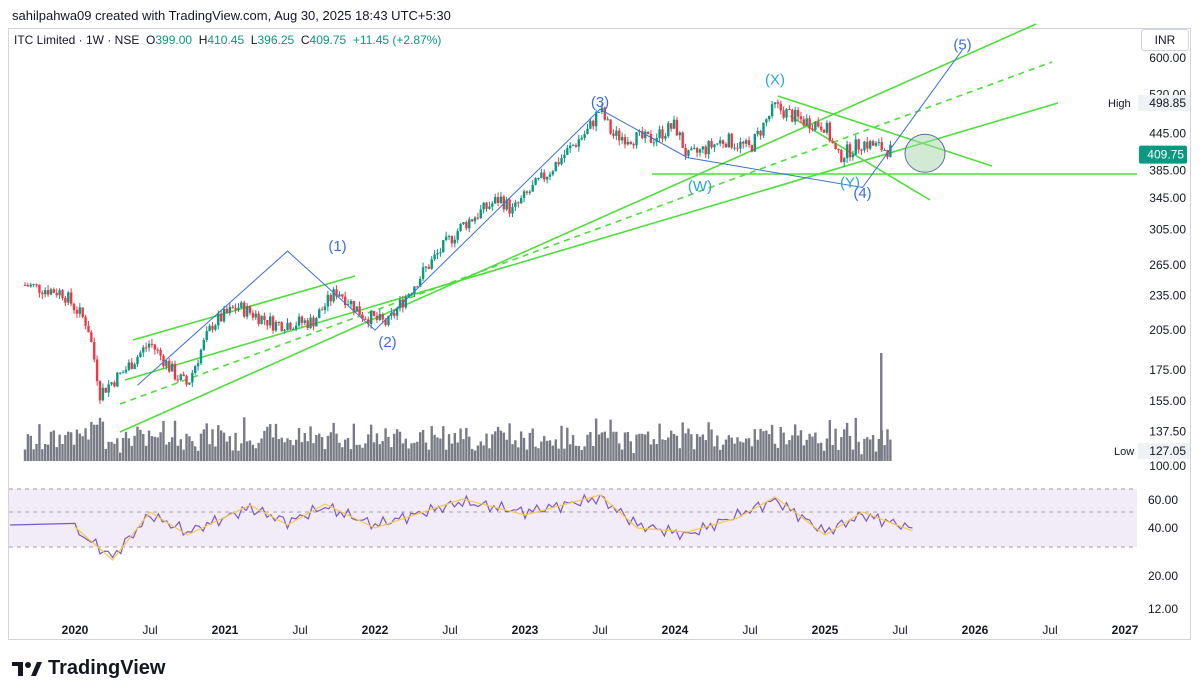 This screenshot has width=1200, height=694. I want to click on symbol-label: ITC Limited · 1W · NSE, so click(77, 40).